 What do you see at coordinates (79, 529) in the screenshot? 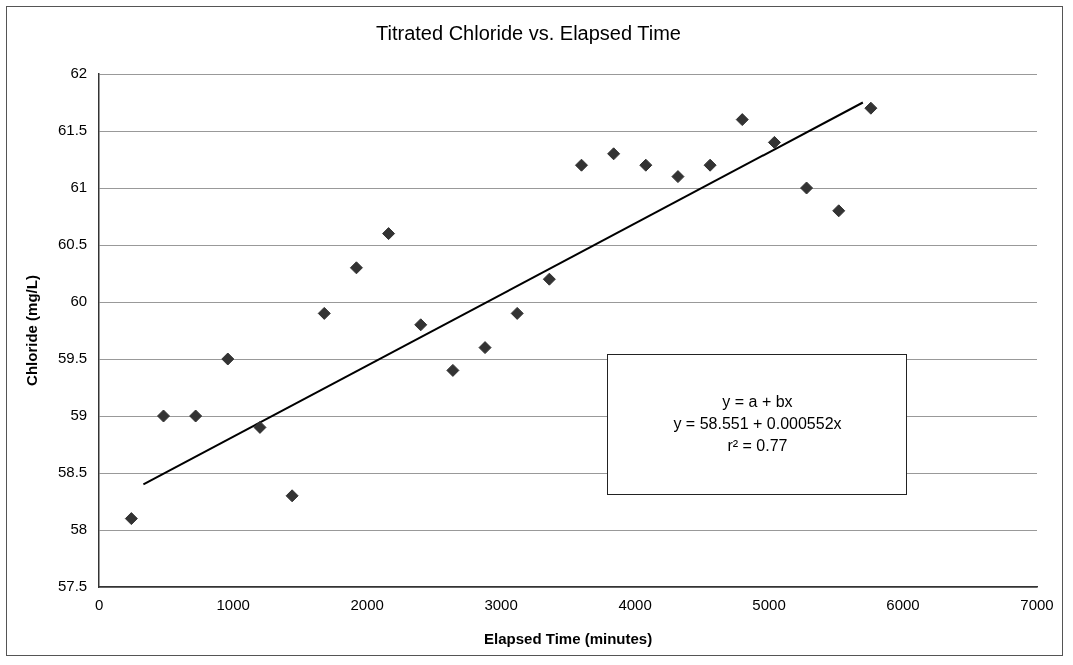
I see `y-tick-label: 58` at bounding box center [79, 529].